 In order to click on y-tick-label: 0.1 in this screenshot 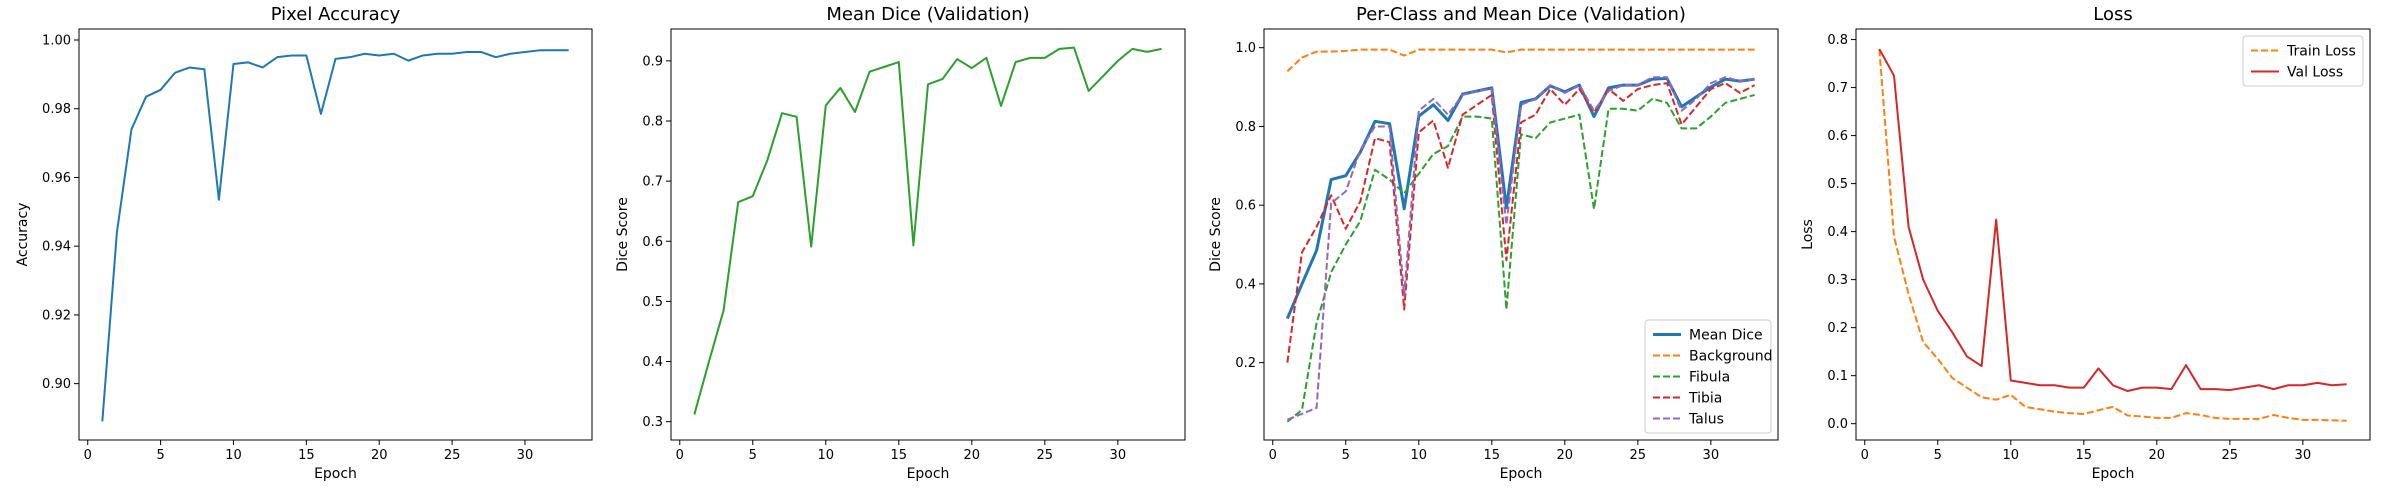, I will do `click(1837, 376)`.